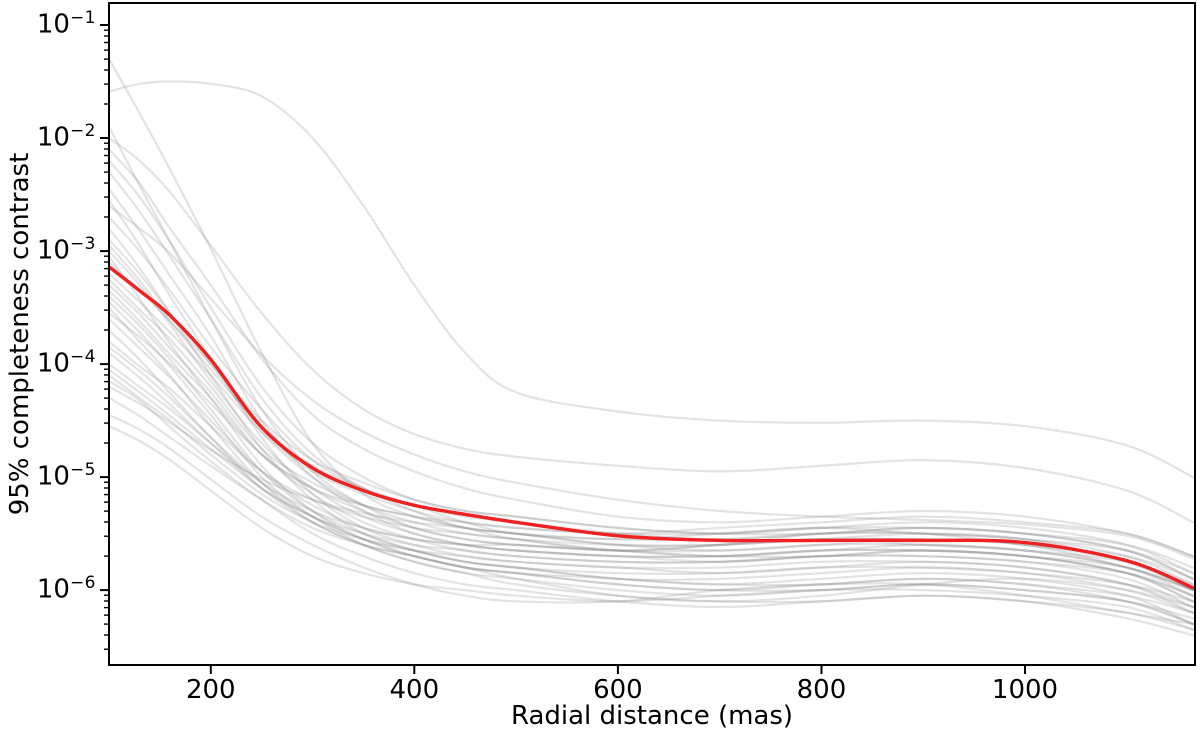 The width and height of the screenshot is (1200, 738). I want to click on x-tick-label: 1000, so click(1025, 690).